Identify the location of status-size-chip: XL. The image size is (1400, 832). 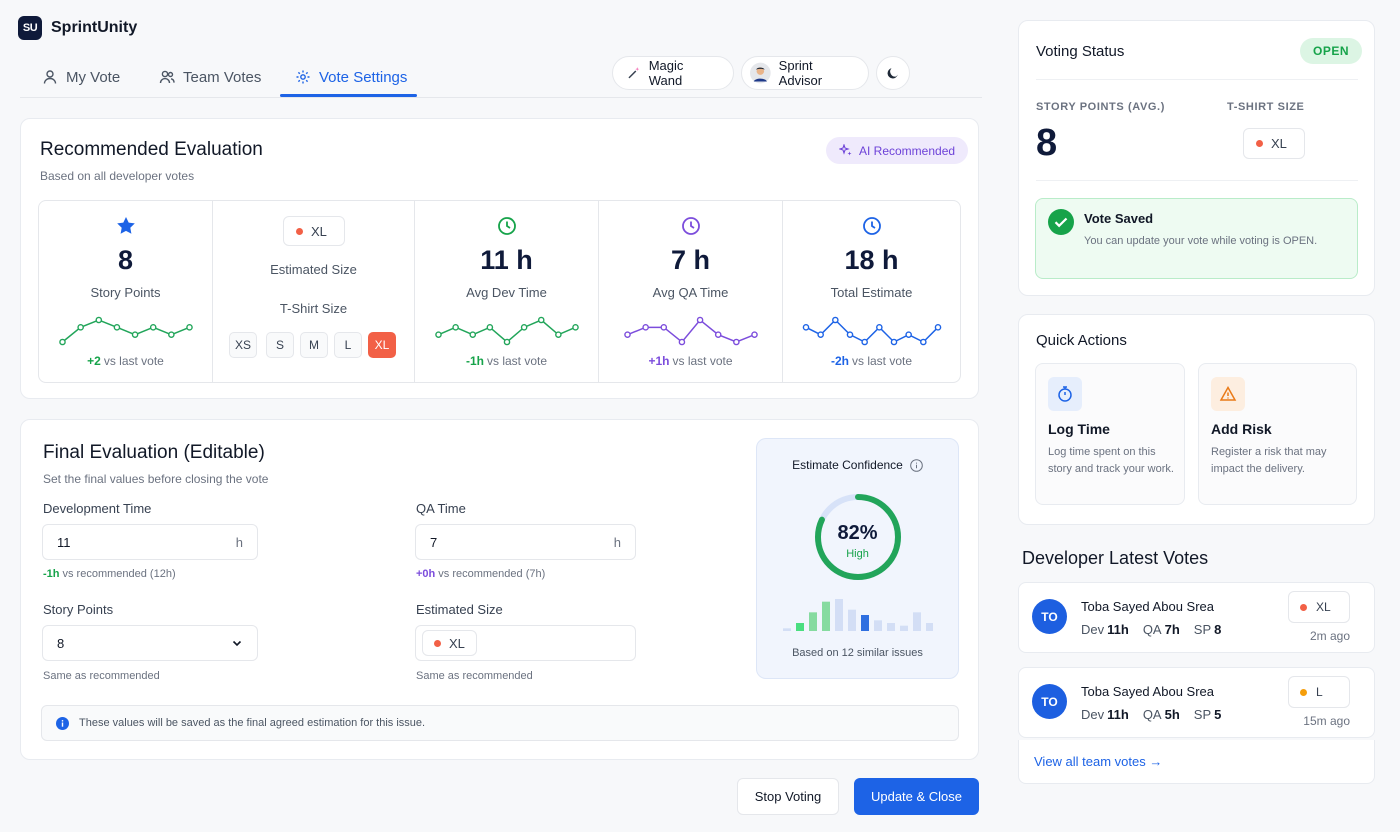
(1274, 143).